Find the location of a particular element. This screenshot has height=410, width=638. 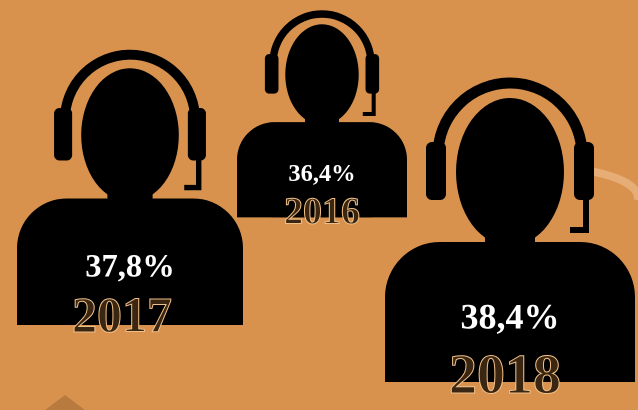

person-icon: 36,4% is located at coordinates (322, 114).